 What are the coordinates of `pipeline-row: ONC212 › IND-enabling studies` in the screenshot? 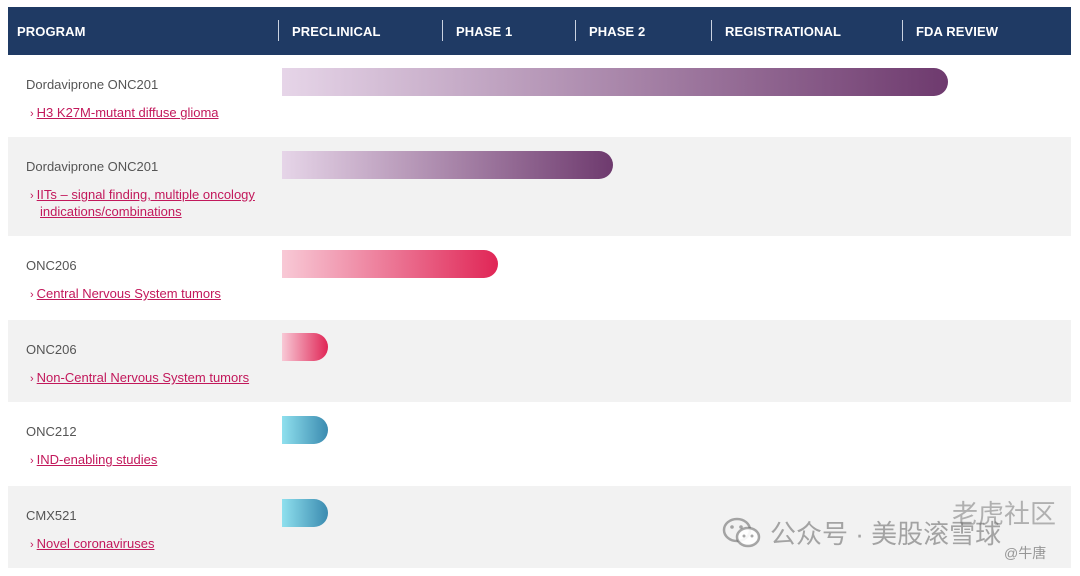 It's located at (539, 444).